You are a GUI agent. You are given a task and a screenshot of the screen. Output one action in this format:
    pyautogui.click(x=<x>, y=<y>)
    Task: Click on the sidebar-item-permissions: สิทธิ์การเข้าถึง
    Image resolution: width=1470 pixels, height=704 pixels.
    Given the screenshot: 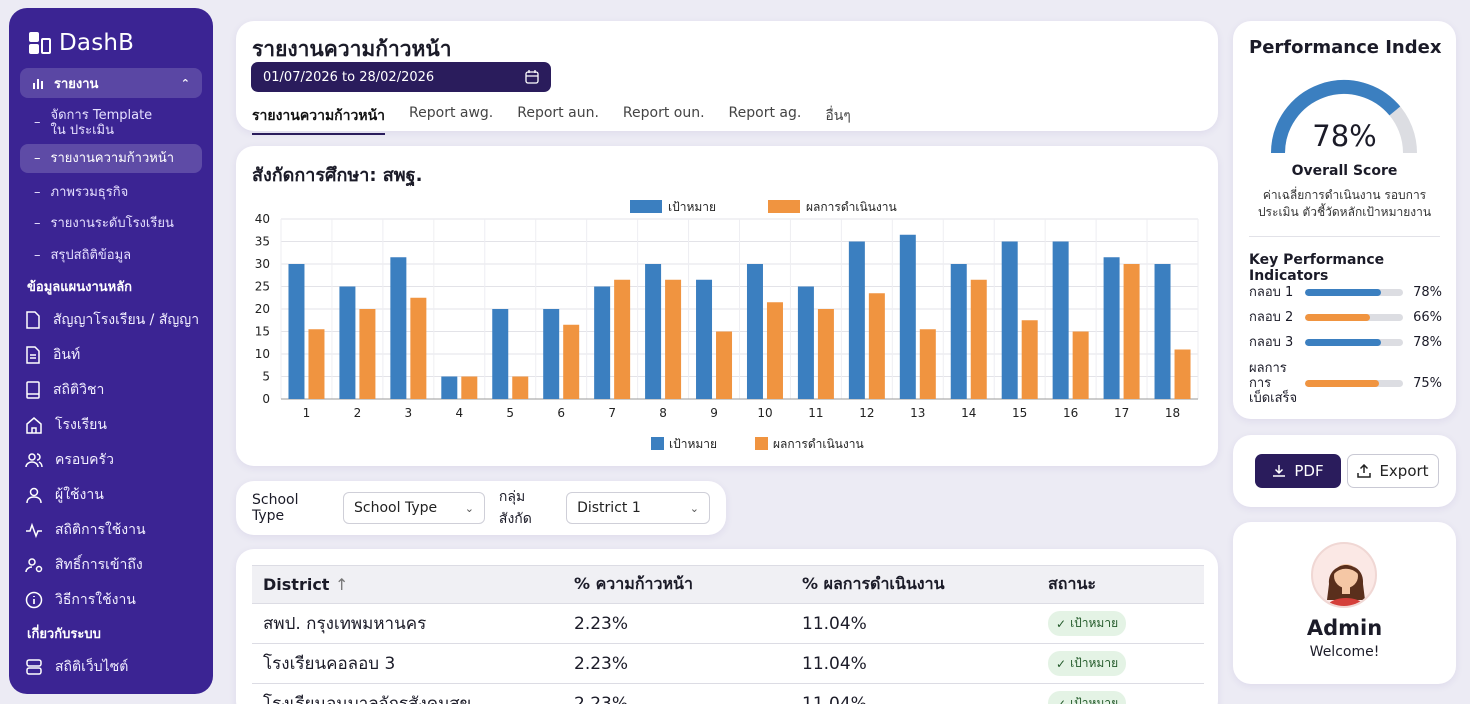 What is the action you would take?
    pyautogui.click(x=111, y=564)
    